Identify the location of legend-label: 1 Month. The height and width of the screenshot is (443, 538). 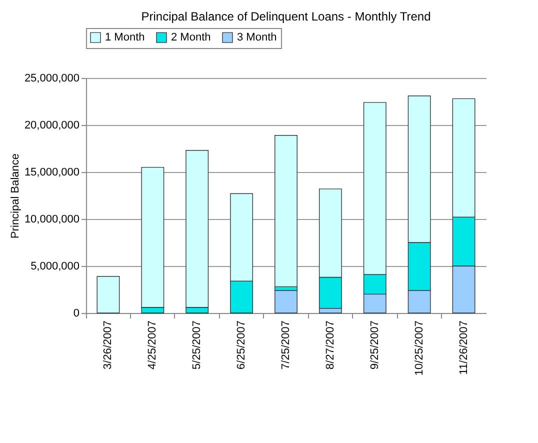
(125, 38).